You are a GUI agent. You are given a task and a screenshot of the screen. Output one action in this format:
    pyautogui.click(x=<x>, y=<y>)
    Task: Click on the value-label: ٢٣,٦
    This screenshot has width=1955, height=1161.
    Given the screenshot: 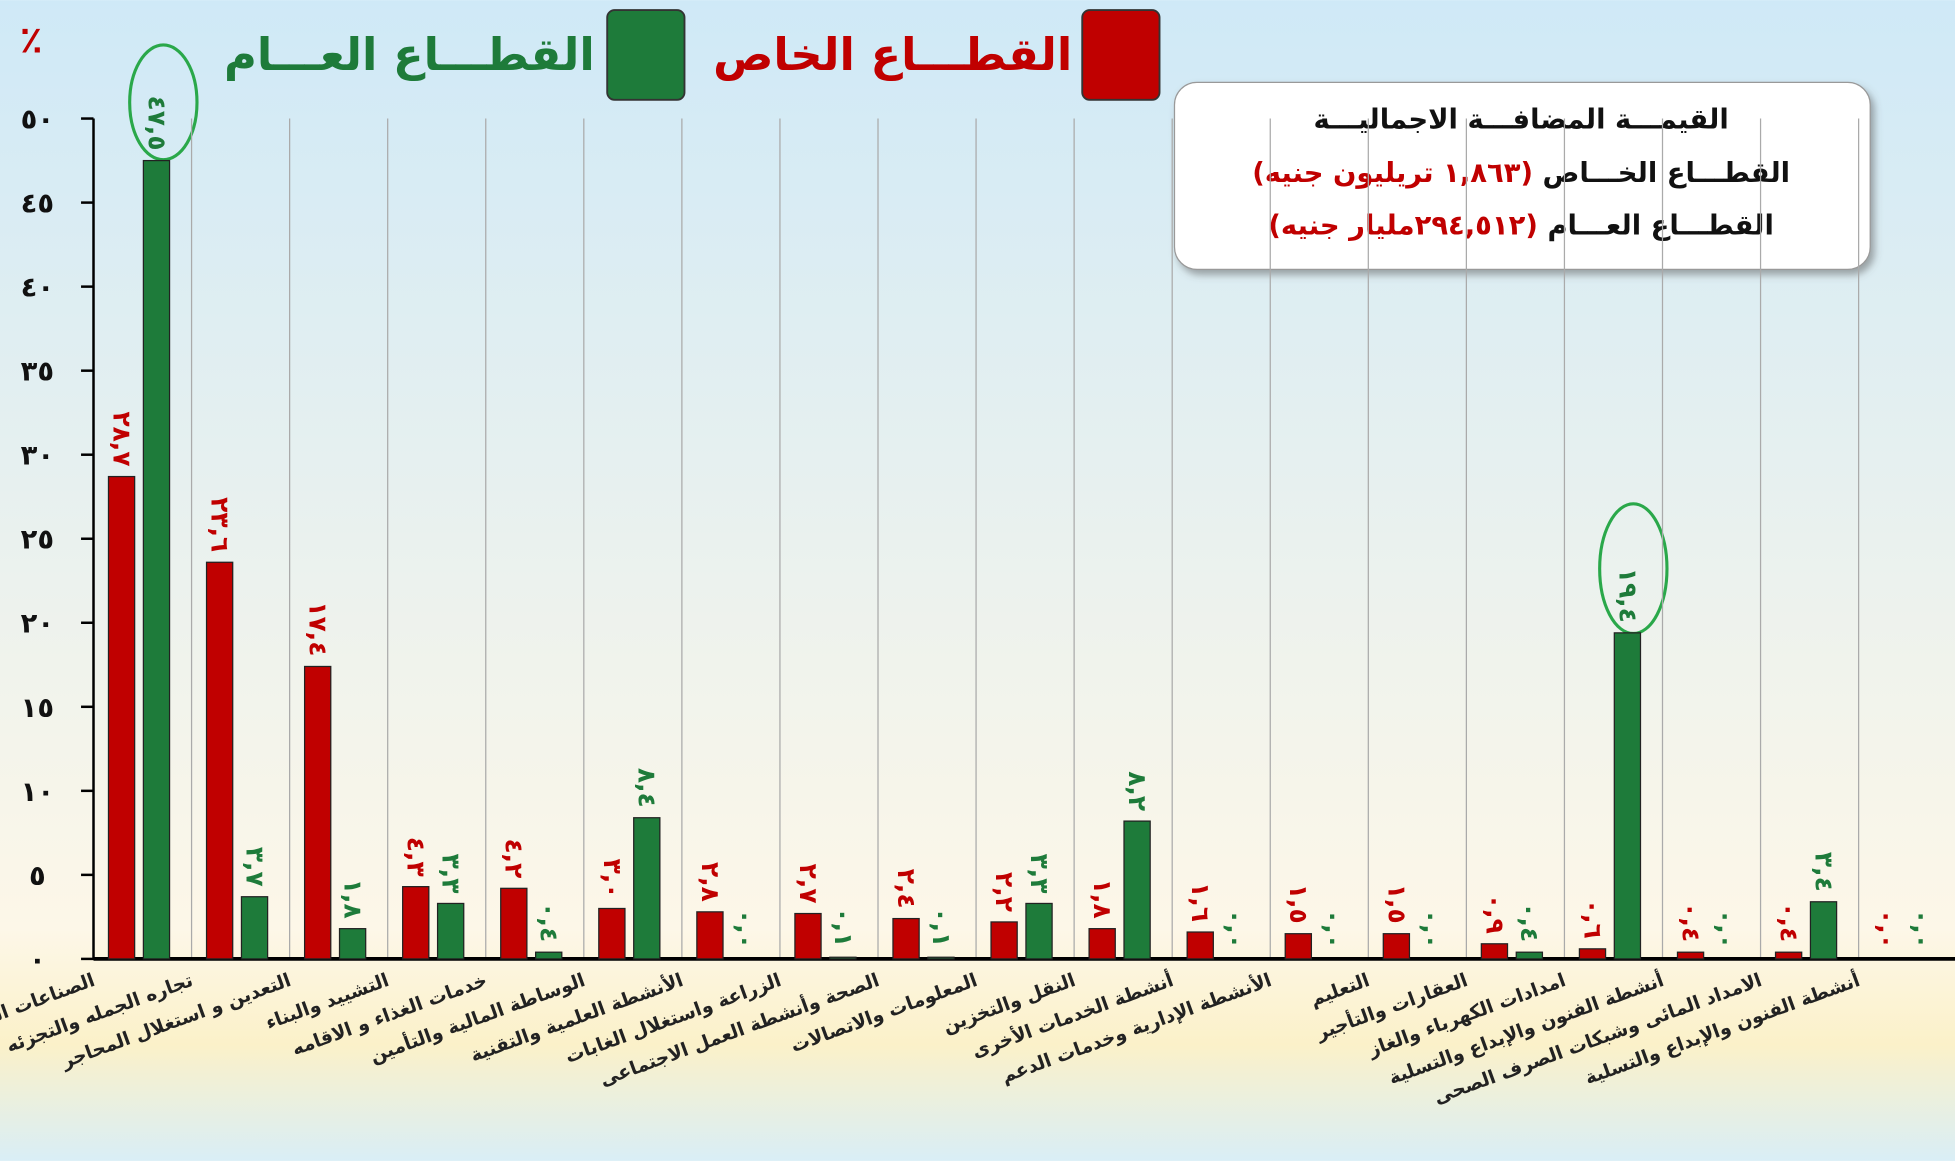 What is the action you would take?
    pyautogui.click(x=220, y=524)
    